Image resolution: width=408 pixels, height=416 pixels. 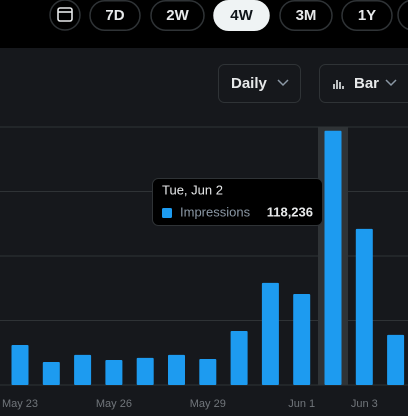 I want to click on x-tick-label: May 29, so click(x=208, y=404).